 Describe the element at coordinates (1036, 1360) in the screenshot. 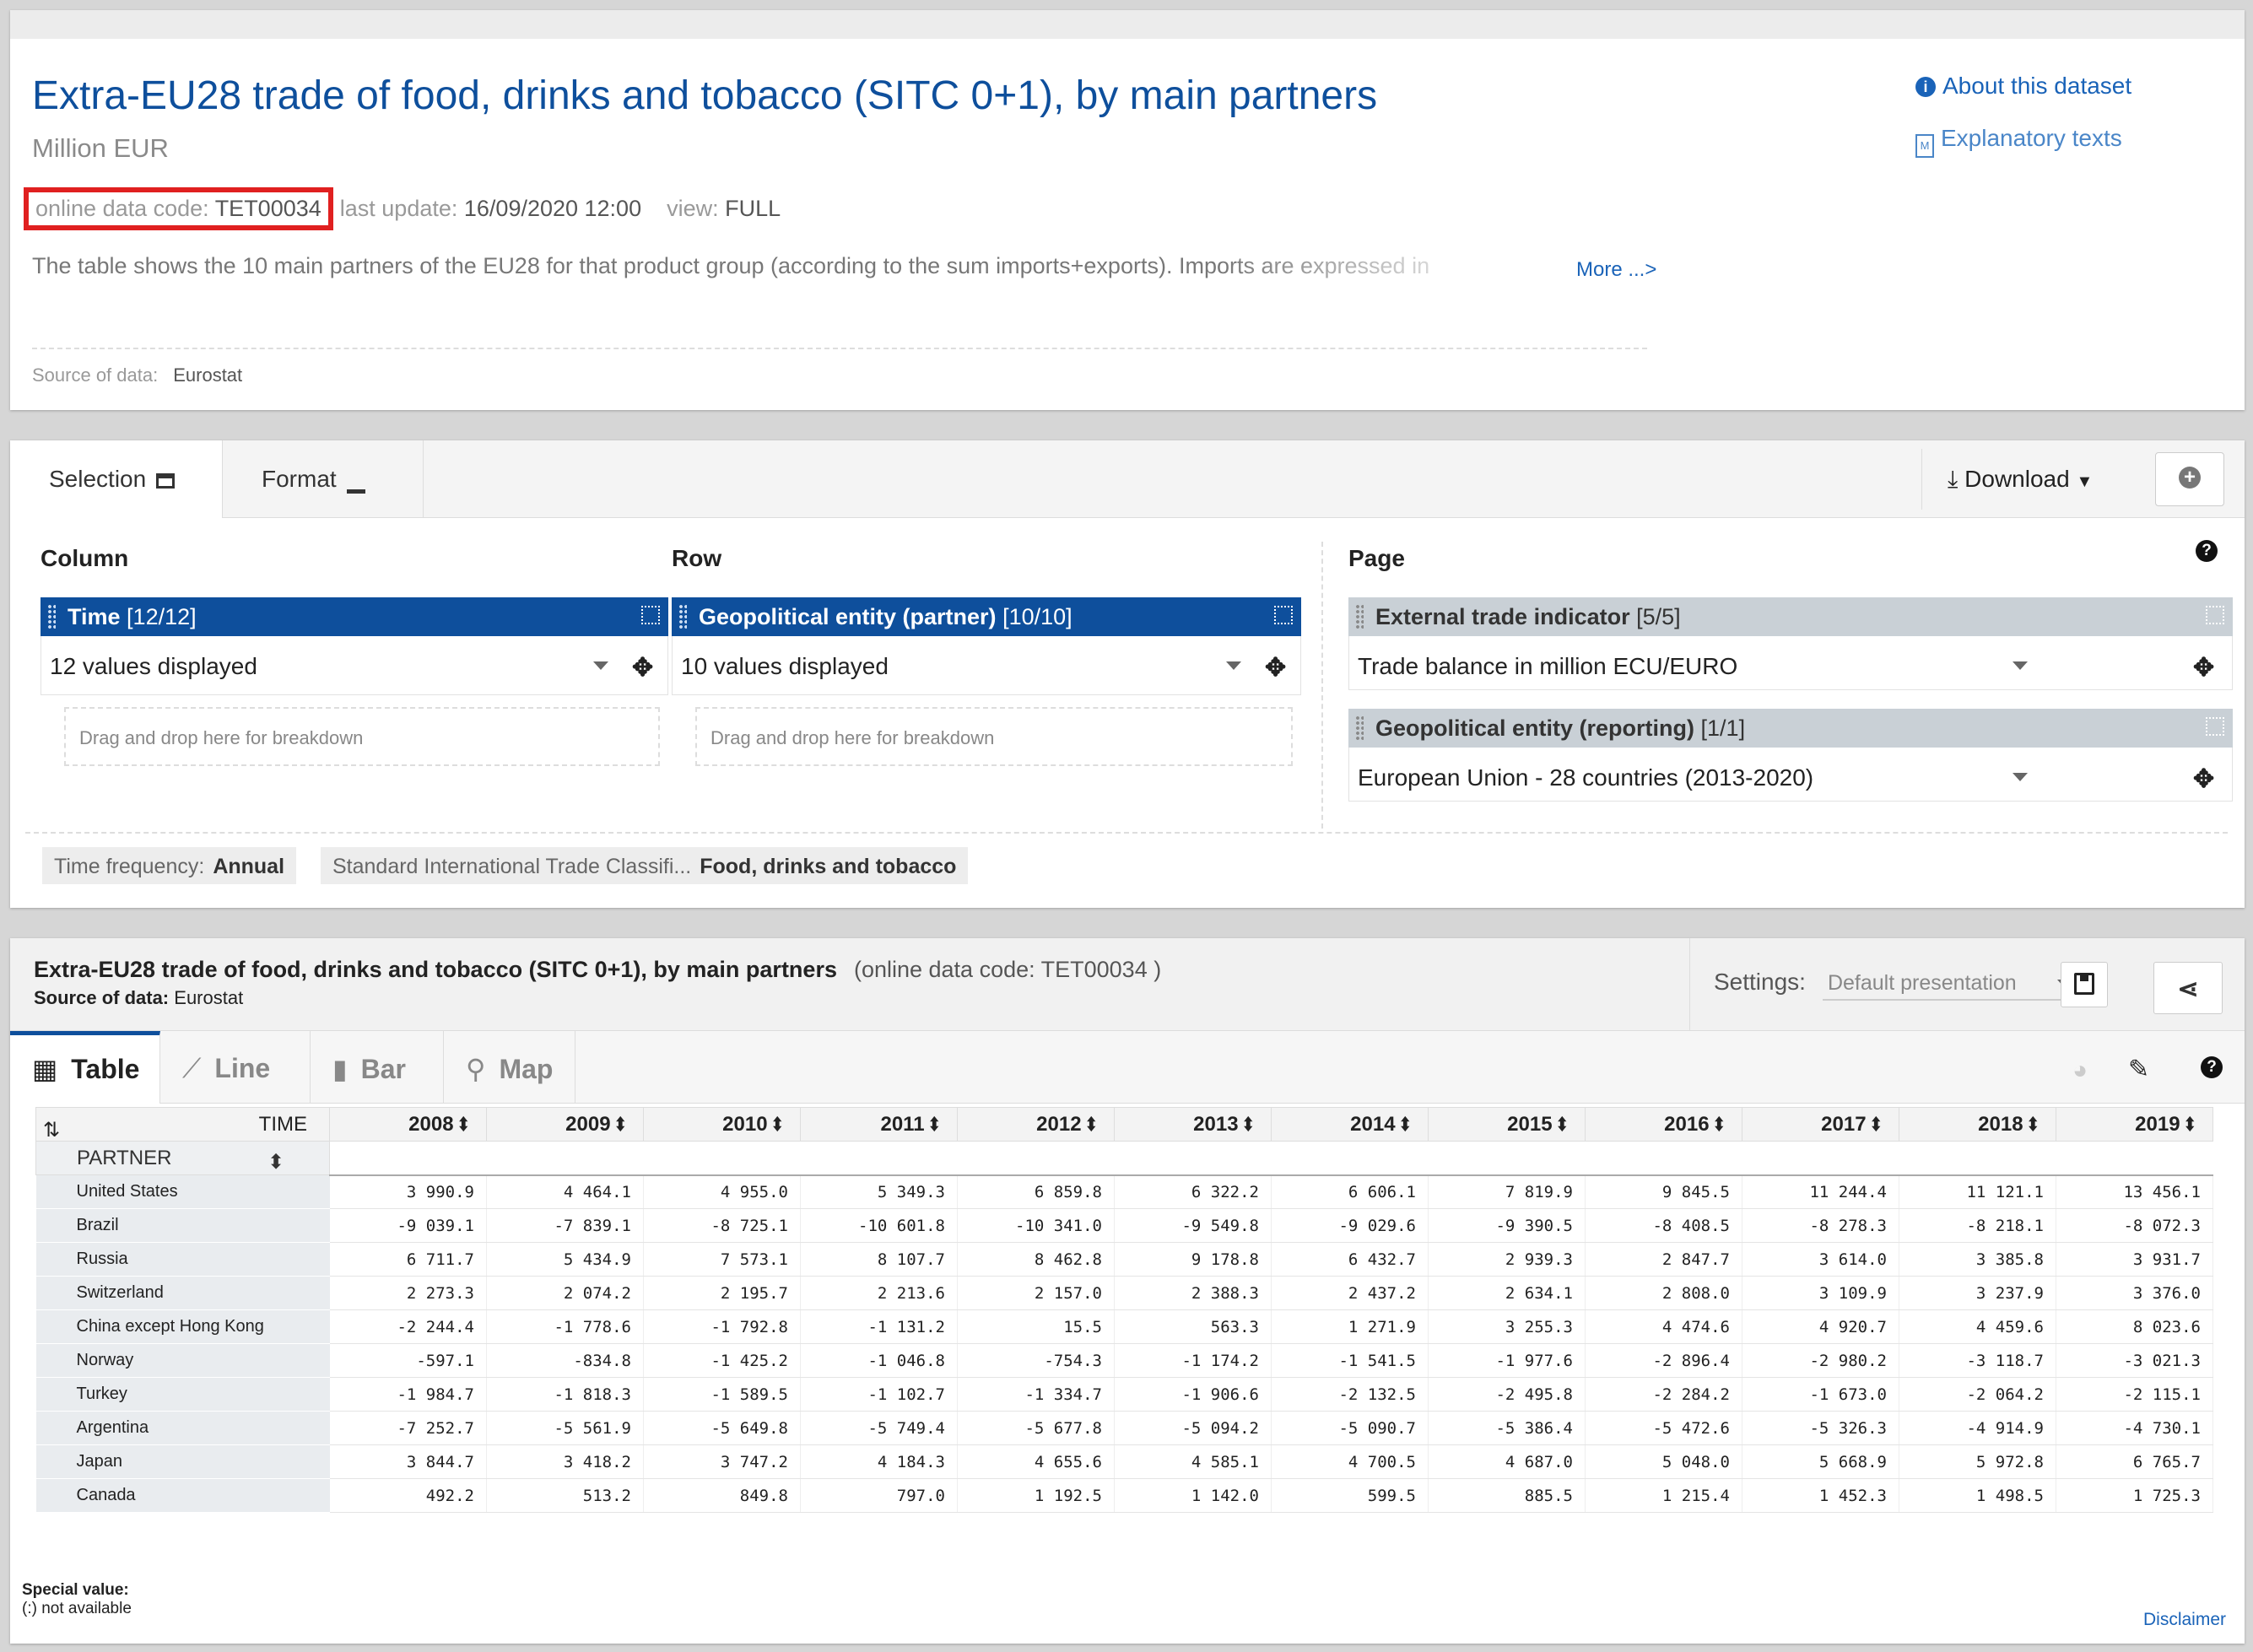

I see `table-cell: -754.3` at that location.